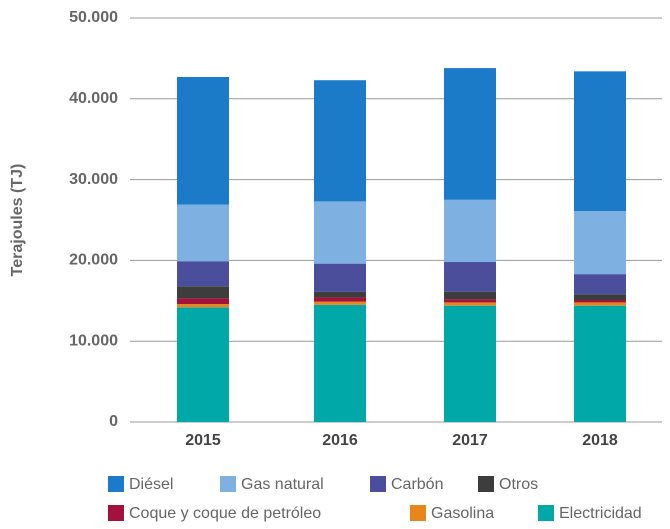 This screenshot has width=670, height=529. Describe the element at coordinates (600, 440) in the screenshot. I see `x-tick-label: 2018` at that location.